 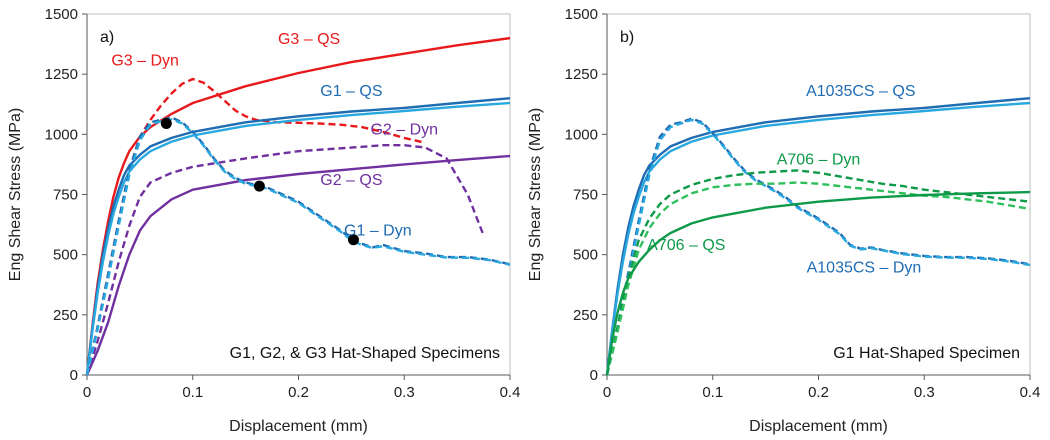 I want to click on series-label-g3-qs: G3 – QS, so click(x=309, y=39).